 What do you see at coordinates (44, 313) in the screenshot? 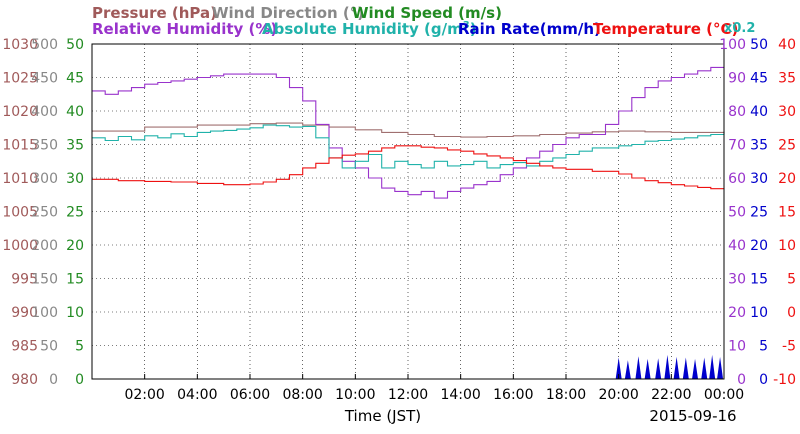
I see `y-tick-label-wind-dir: 100` at bounding box center [44, 313].